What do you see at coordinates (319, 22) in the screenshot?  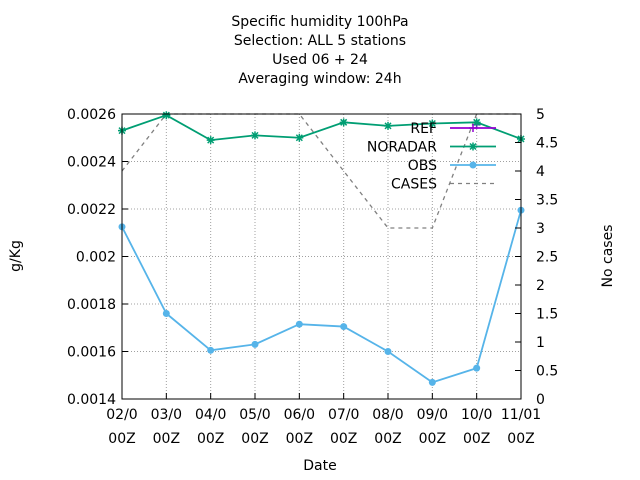 I see `title-line: Specific humidity 100hPa` at bounding box center [319, 22].